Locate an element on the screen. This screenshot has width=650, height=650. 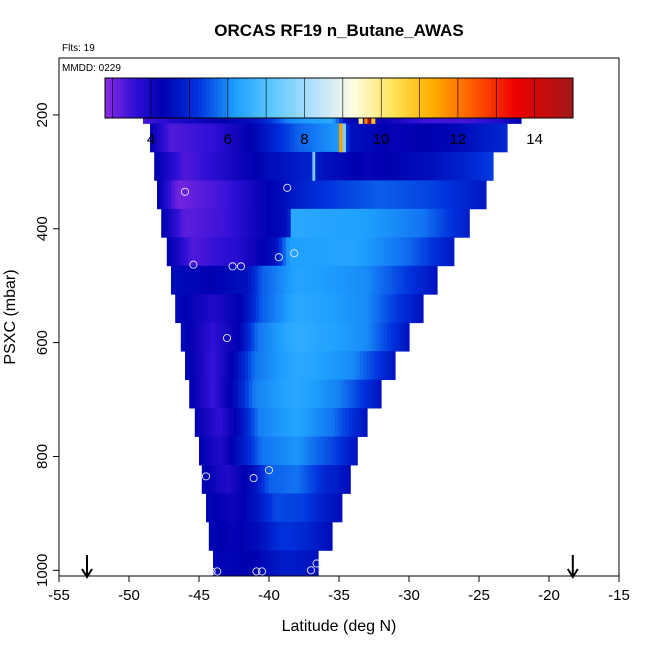
x-tick-label: -40 is located at coordinates (269, 595).